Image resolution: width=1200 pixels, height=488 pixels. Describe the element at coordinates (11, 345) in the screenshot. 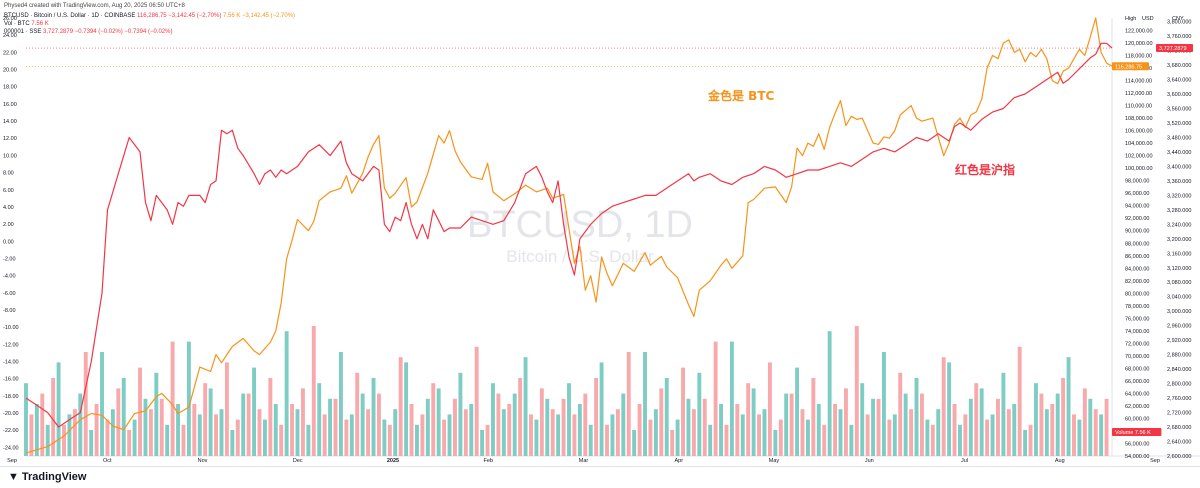

I see `left-tick-label: -12.00` at that location.